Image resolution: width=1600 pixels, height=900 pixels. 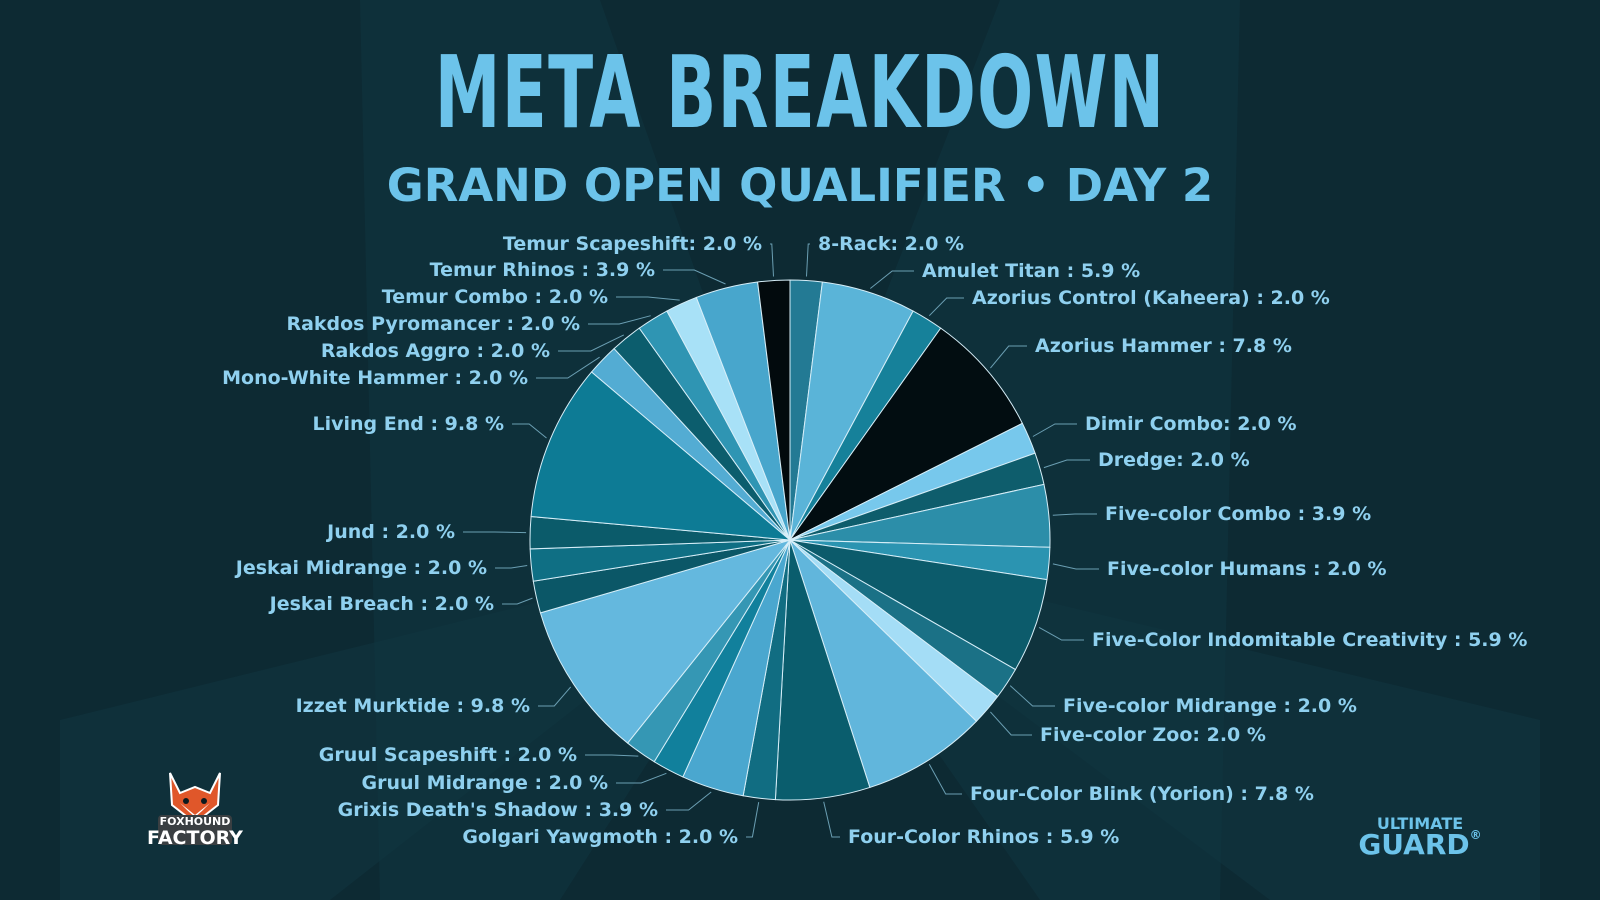 What do you see at coordinates (983, 837) in the screenshot?
I see `slice-label: Four-Color Rhinos : 5.9 %` at bounding box center [983, 837].